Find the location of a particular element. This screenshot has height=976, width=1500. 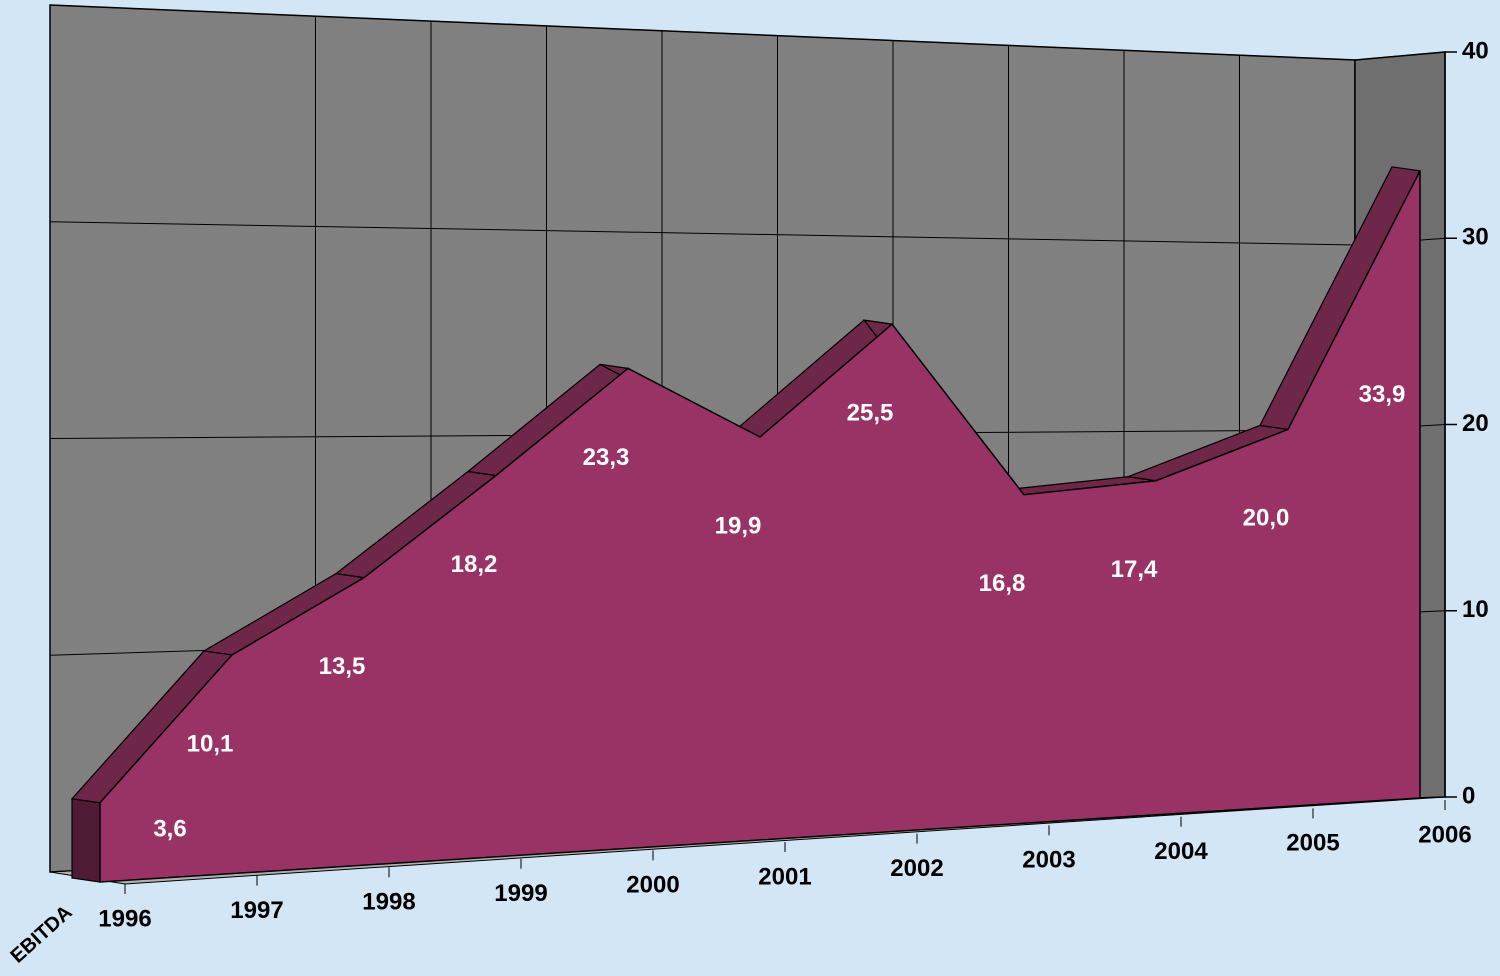

y-tick-label: 30 is located at coordinates (1475, 237).